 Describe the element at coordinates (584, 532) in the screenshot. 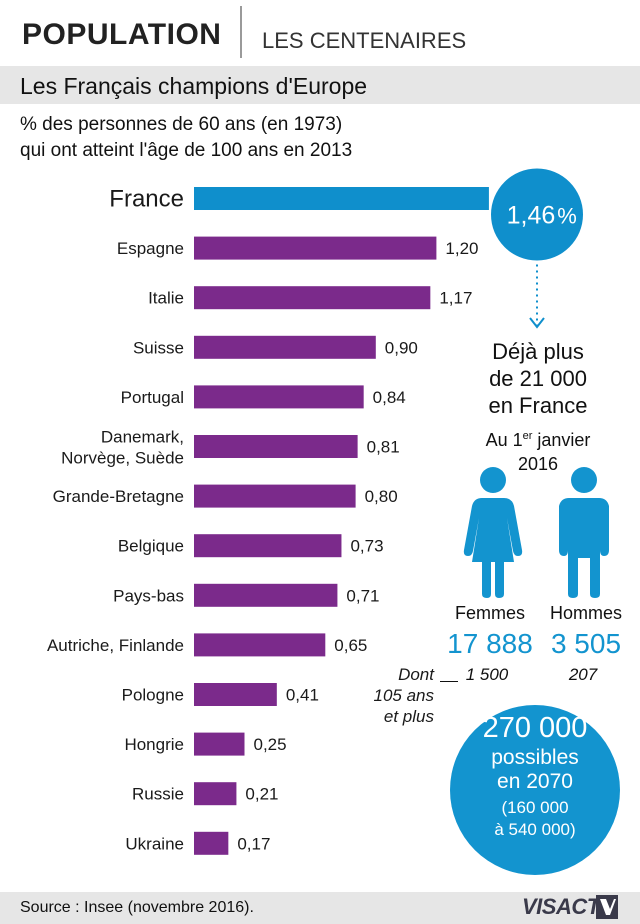

I see `man-icon` at that location.